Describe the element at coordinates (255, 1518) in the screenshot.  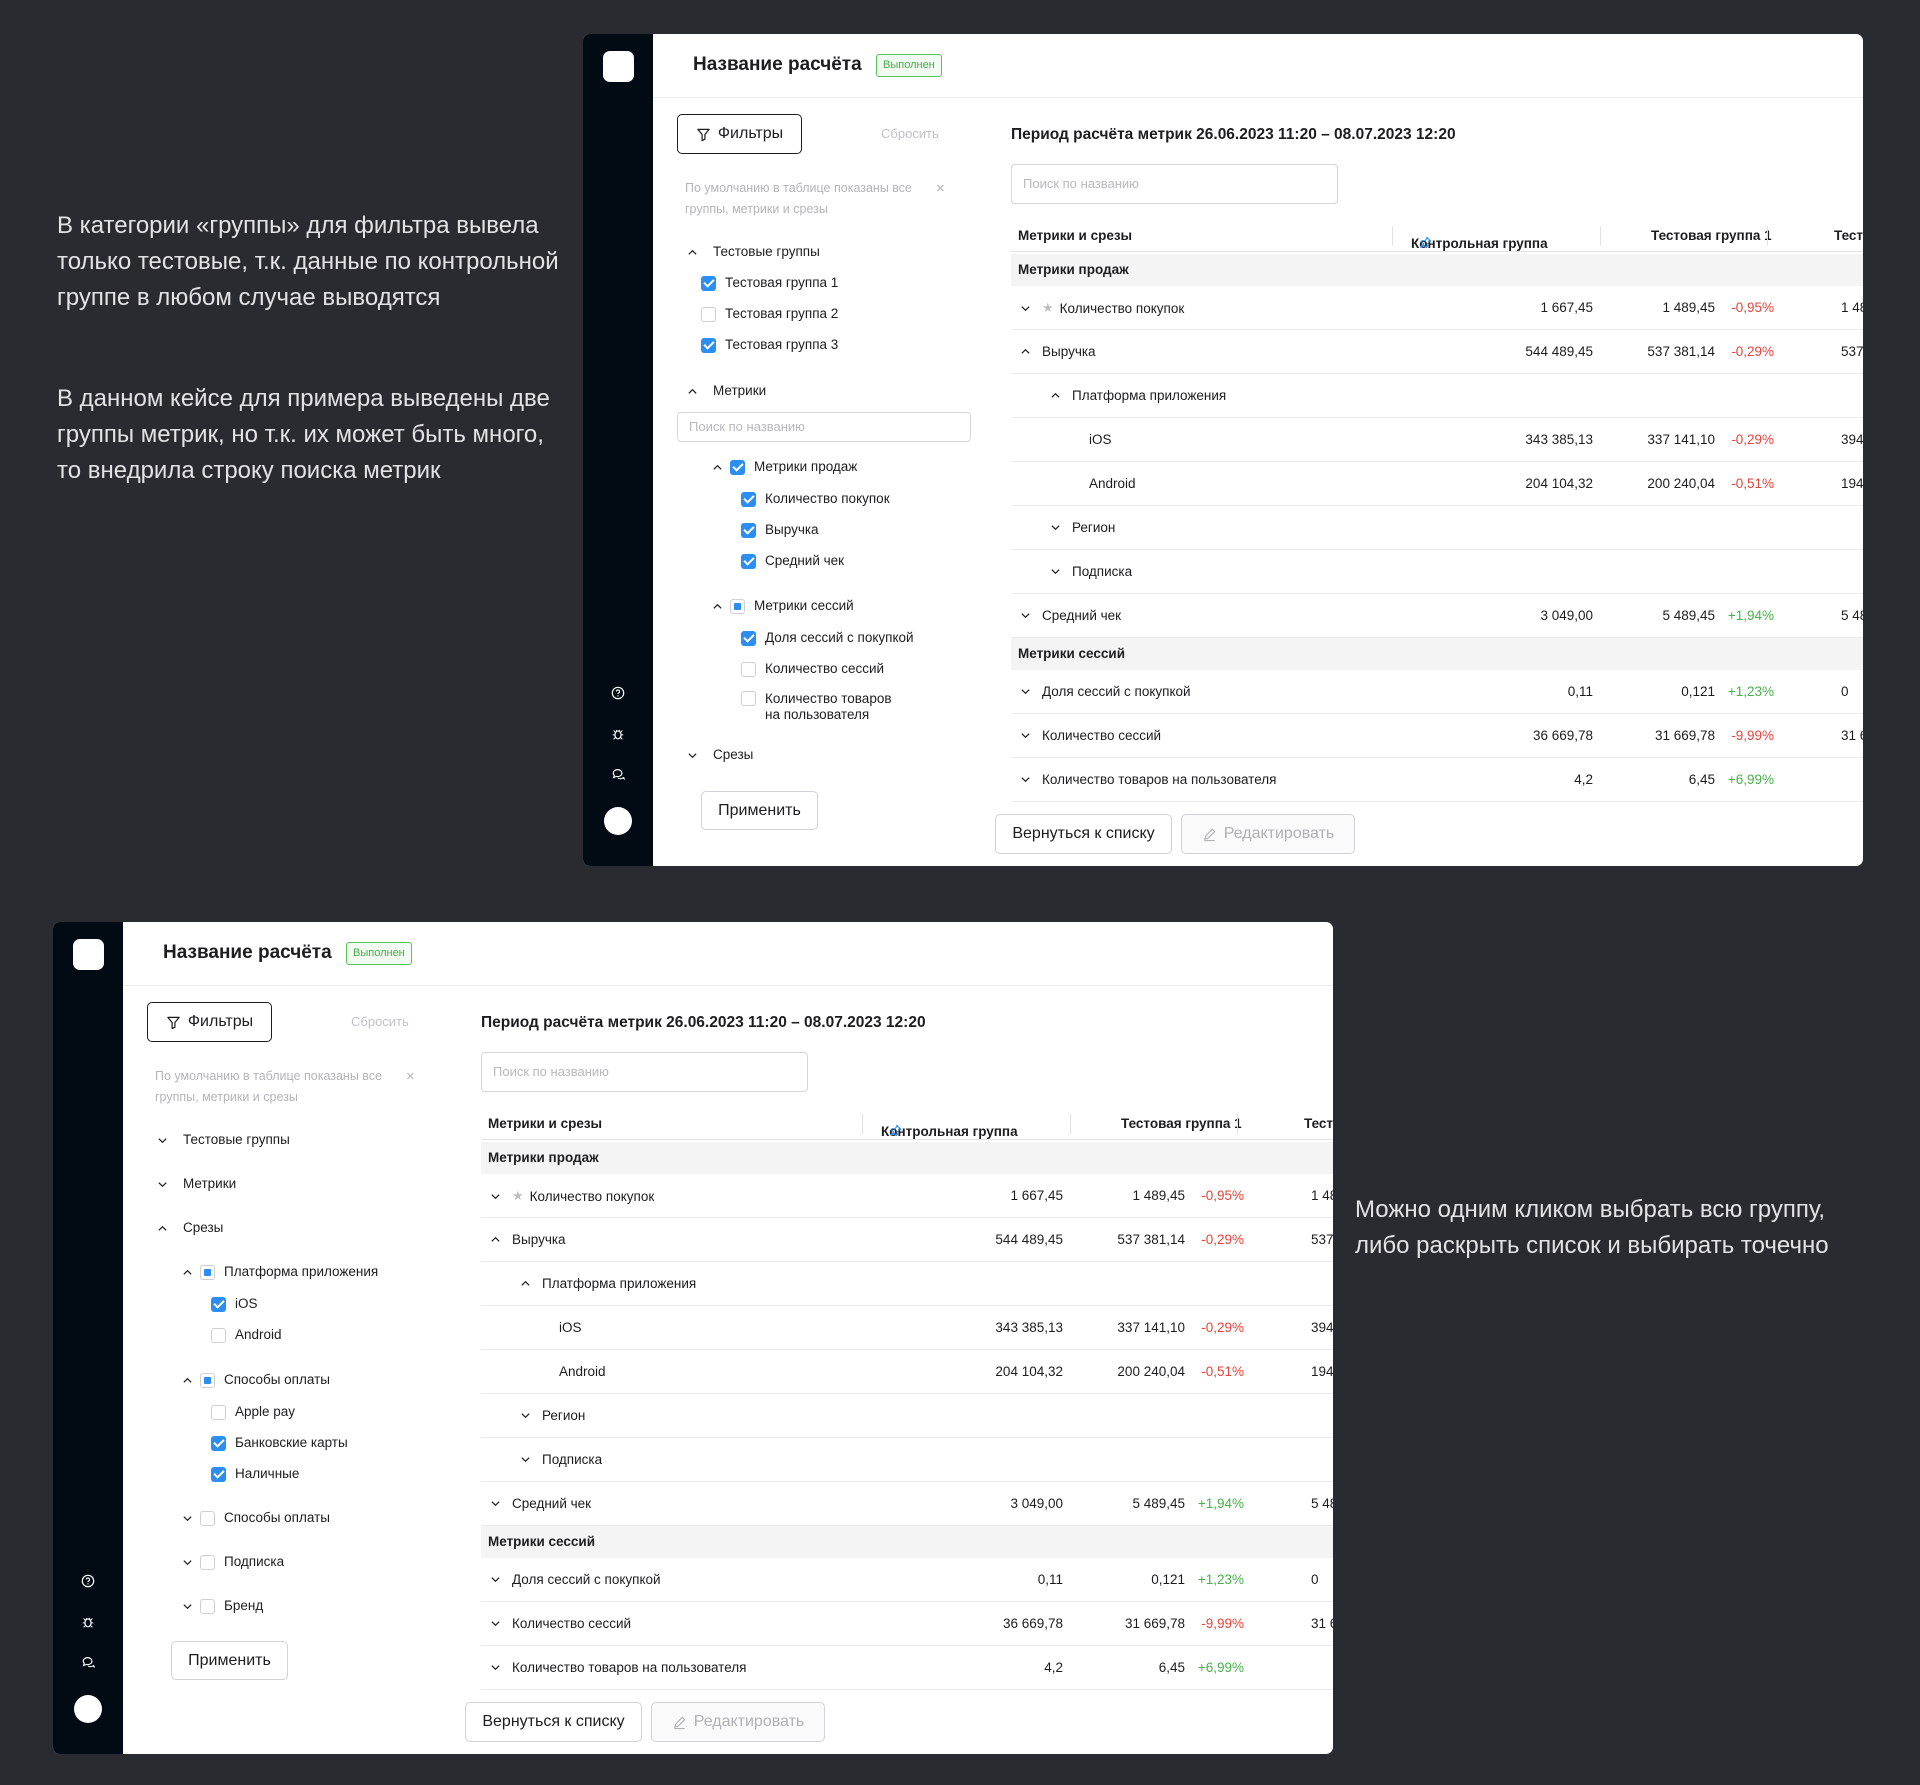
I see `filter-collapsed-group: Способы оплаты` at that location.